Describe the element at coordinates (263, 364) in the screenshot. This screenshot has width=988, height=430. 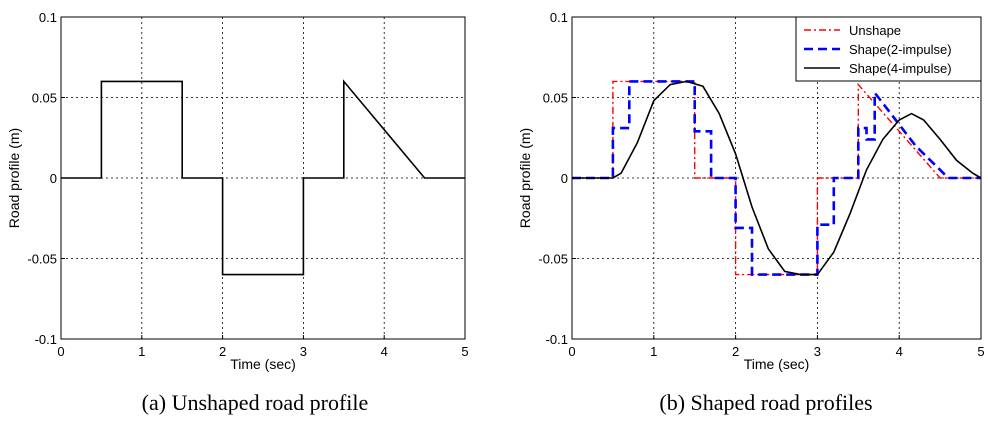
I see `x-axis-label-a: Time (sec)` at that location.